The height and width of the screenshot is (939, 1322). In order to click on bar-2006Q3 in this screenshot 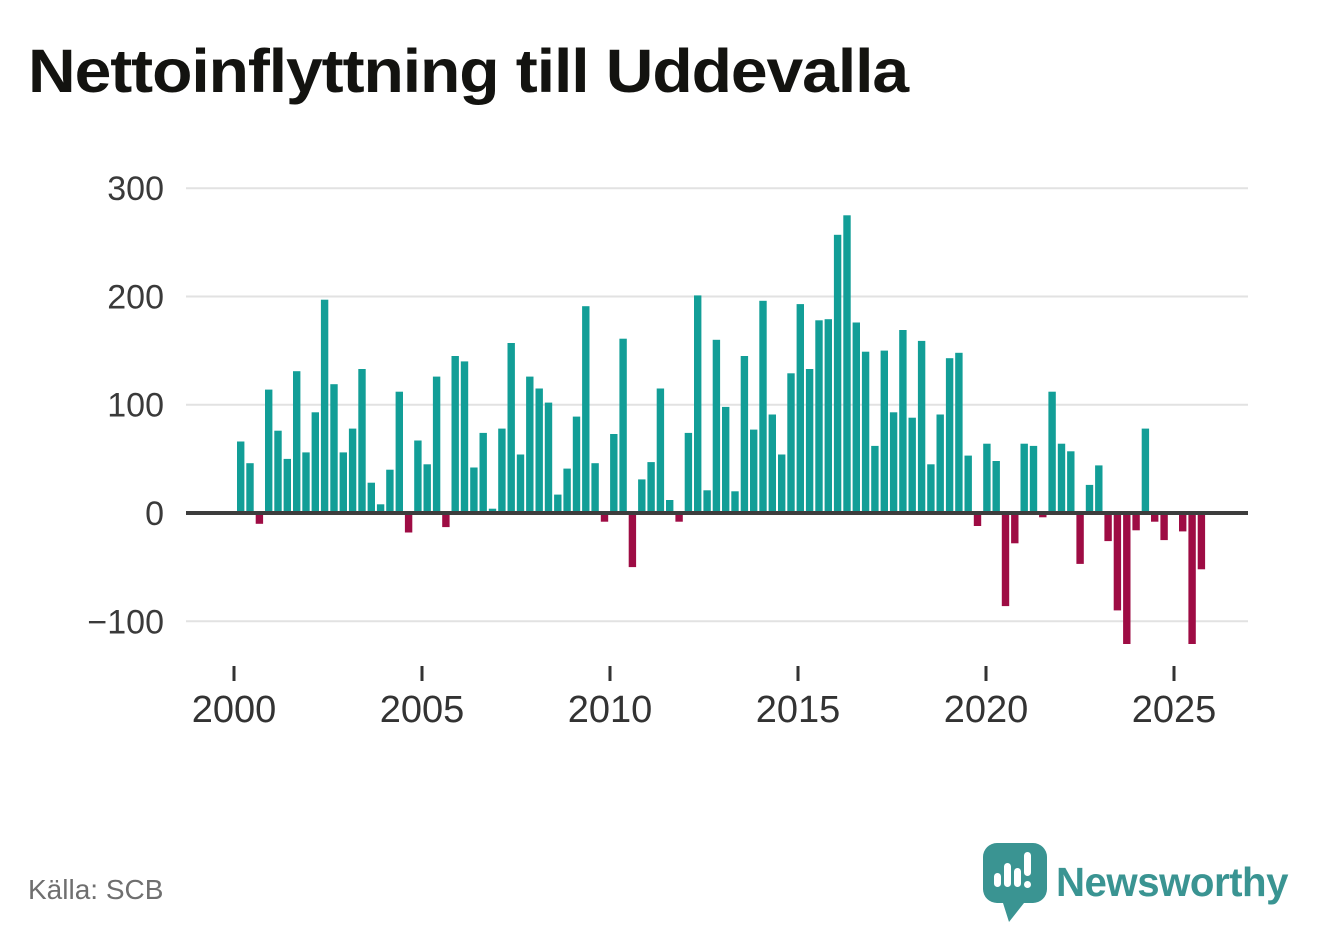, I will do `click(483, 472)`.